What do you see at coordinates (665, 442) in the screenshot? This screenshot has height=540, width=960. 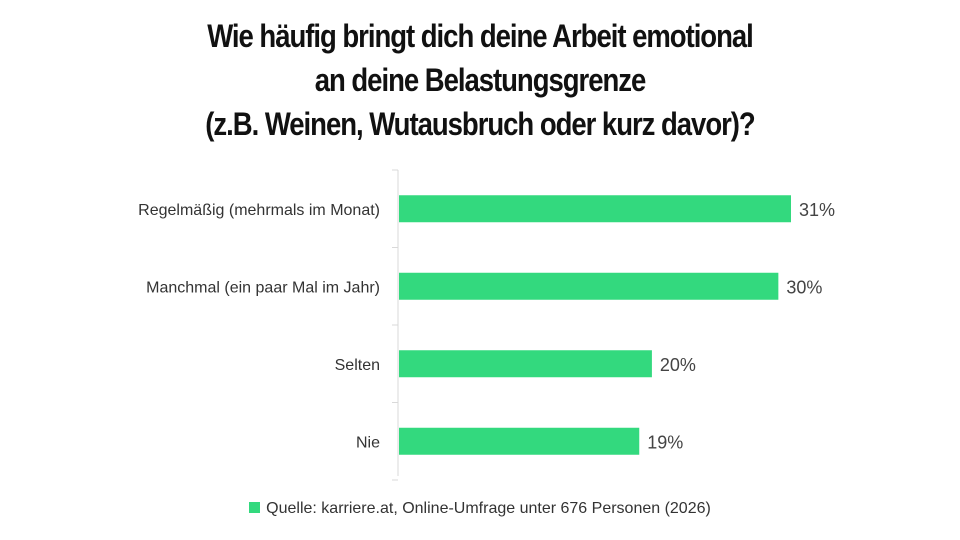 I see `value-label: 19%` at bounding box center [665, 442].